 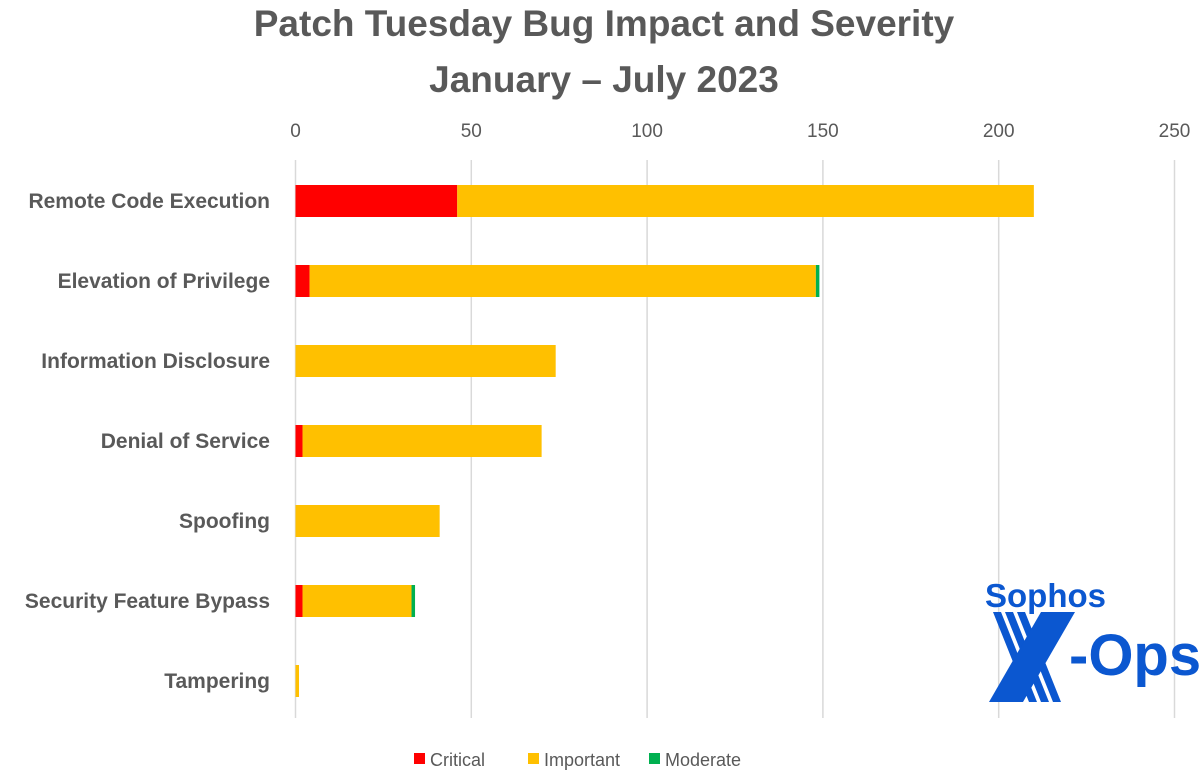 I want to click on category-label: Information Disclosure, so click(x=155, y=361).